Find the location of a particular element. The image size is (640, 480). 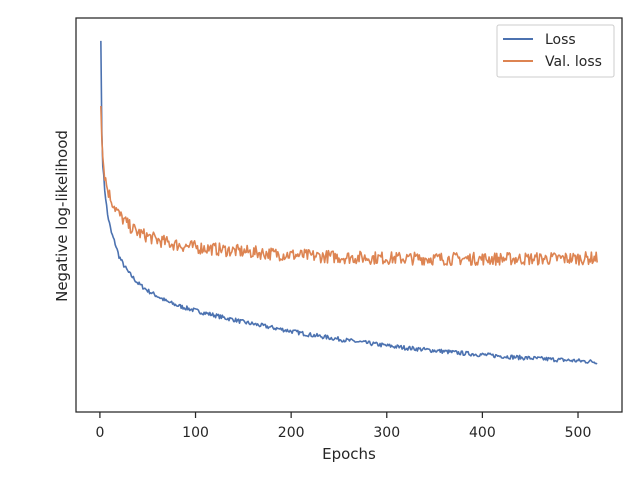

legend-label-val-loss: Val. loss is located at coordinates (573, 62).